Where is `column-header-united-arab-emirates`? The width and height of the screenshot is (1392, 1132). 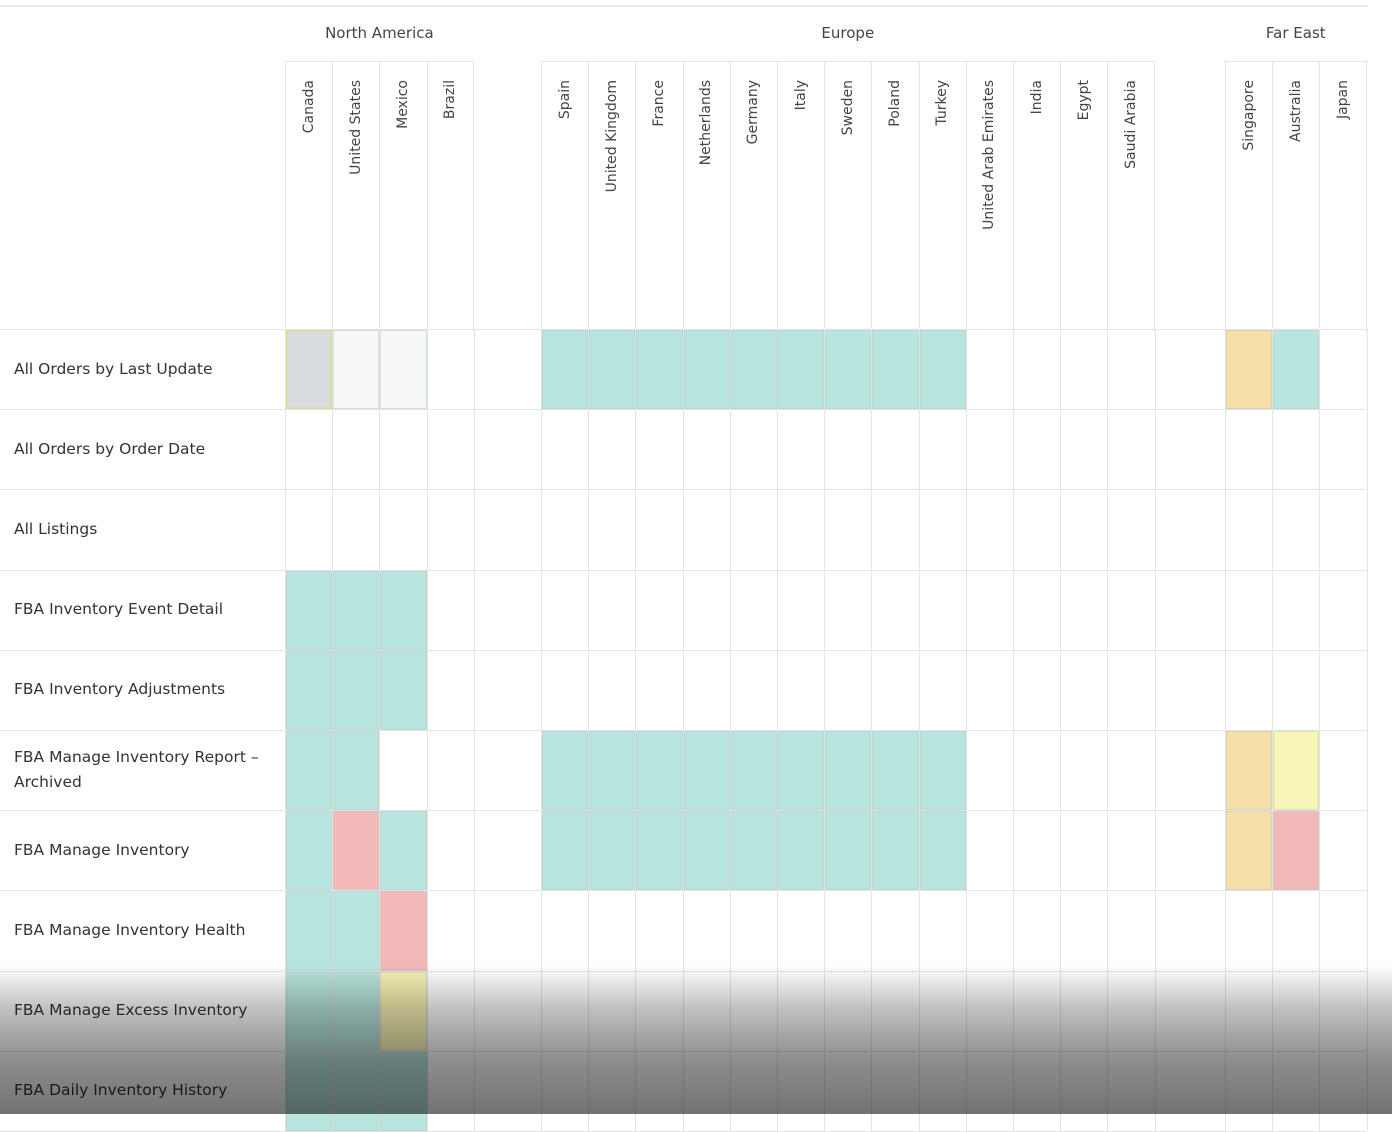 column-header-united-arab-emirates is located at coordinates (989, 196).